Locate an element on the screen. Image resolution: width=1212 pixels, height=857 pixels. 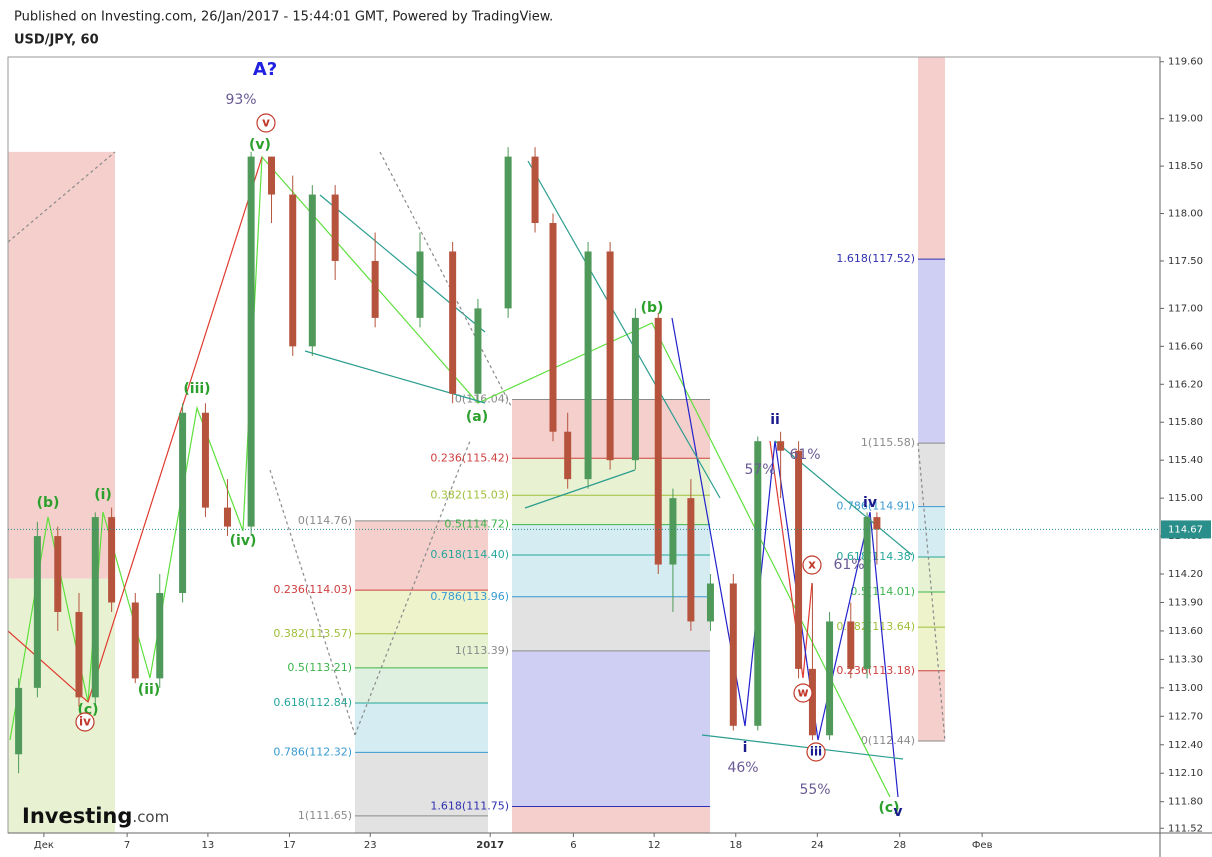
logo-main: Investing is located at coordinates (77, 816).